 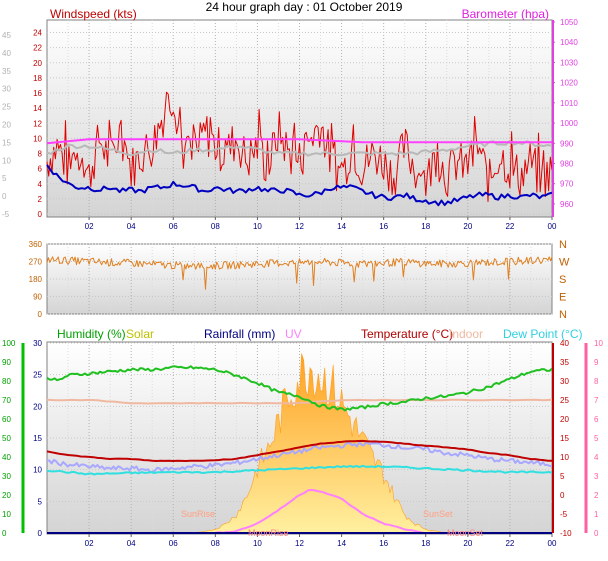 What do you see at coordinates (562, 280) in the screenshot?
I see `compass-tick-label: S` at bounding box center [562, 280].